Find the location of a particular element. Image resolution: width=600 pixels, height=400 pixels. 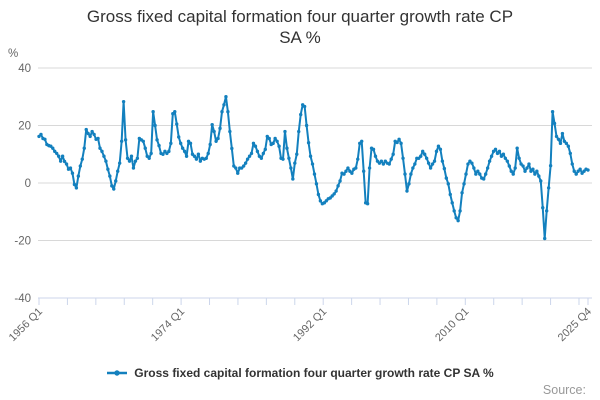

x-axis-tick-label: 1956 Q1 is located at coordinates (26, 325).